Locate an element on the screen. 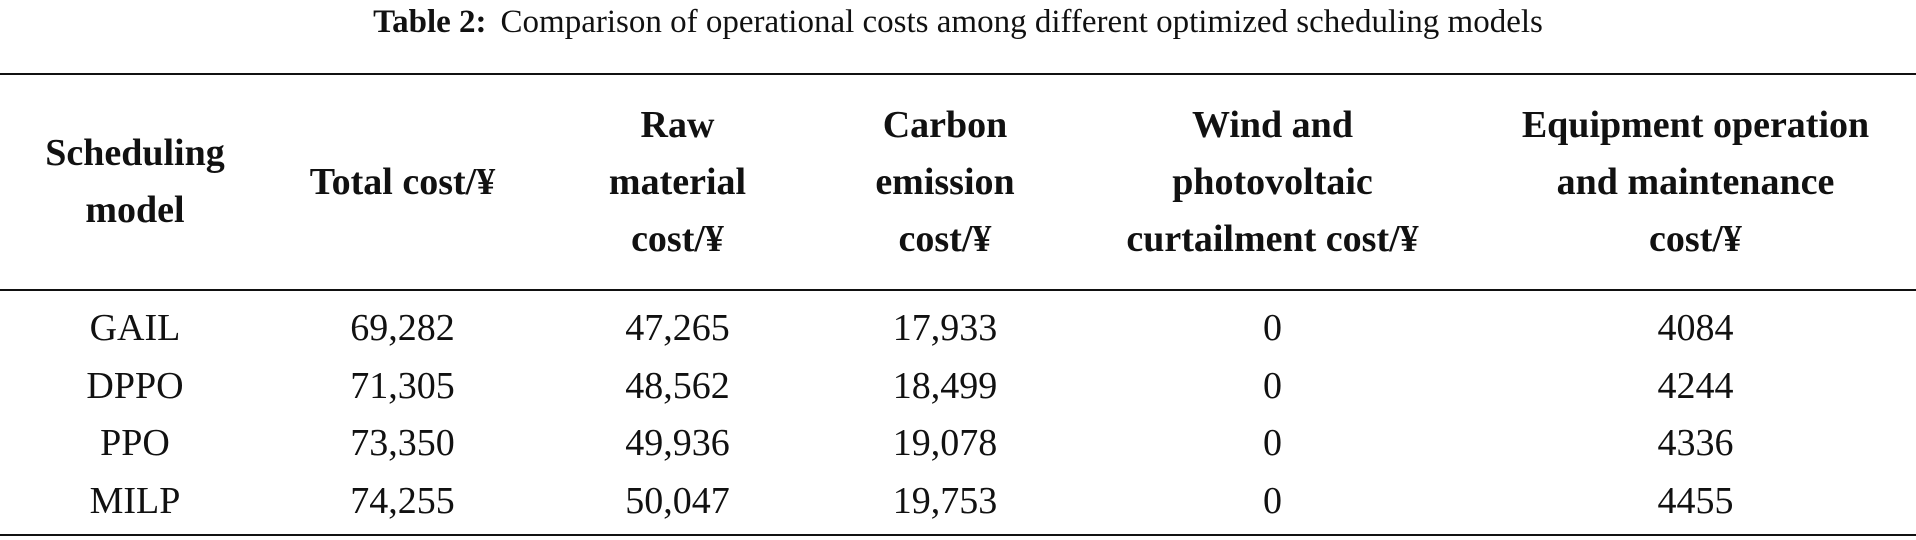  cell-total-cost: 71,305 is located at coordinates (402, 385).